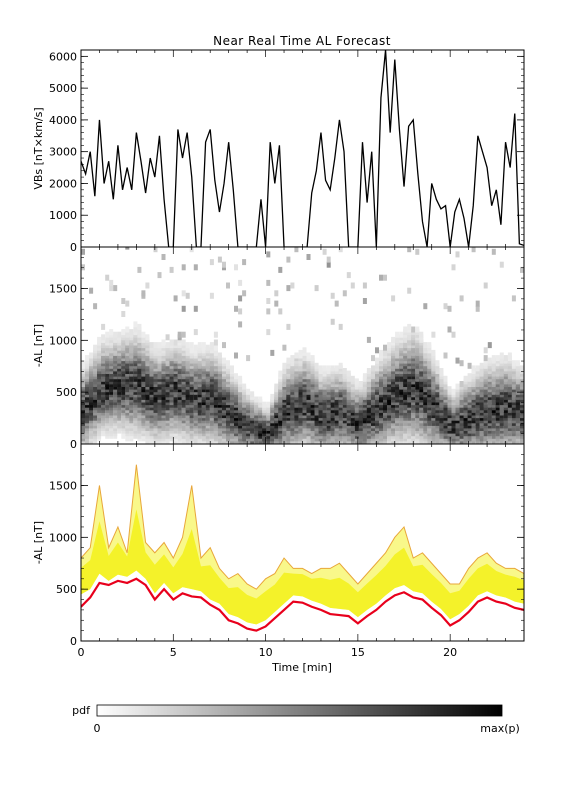  What do you see at coordinates (63, 485) in the screenshot?
I see `y-tick-label: 1500` at bounding box center [63, 485].